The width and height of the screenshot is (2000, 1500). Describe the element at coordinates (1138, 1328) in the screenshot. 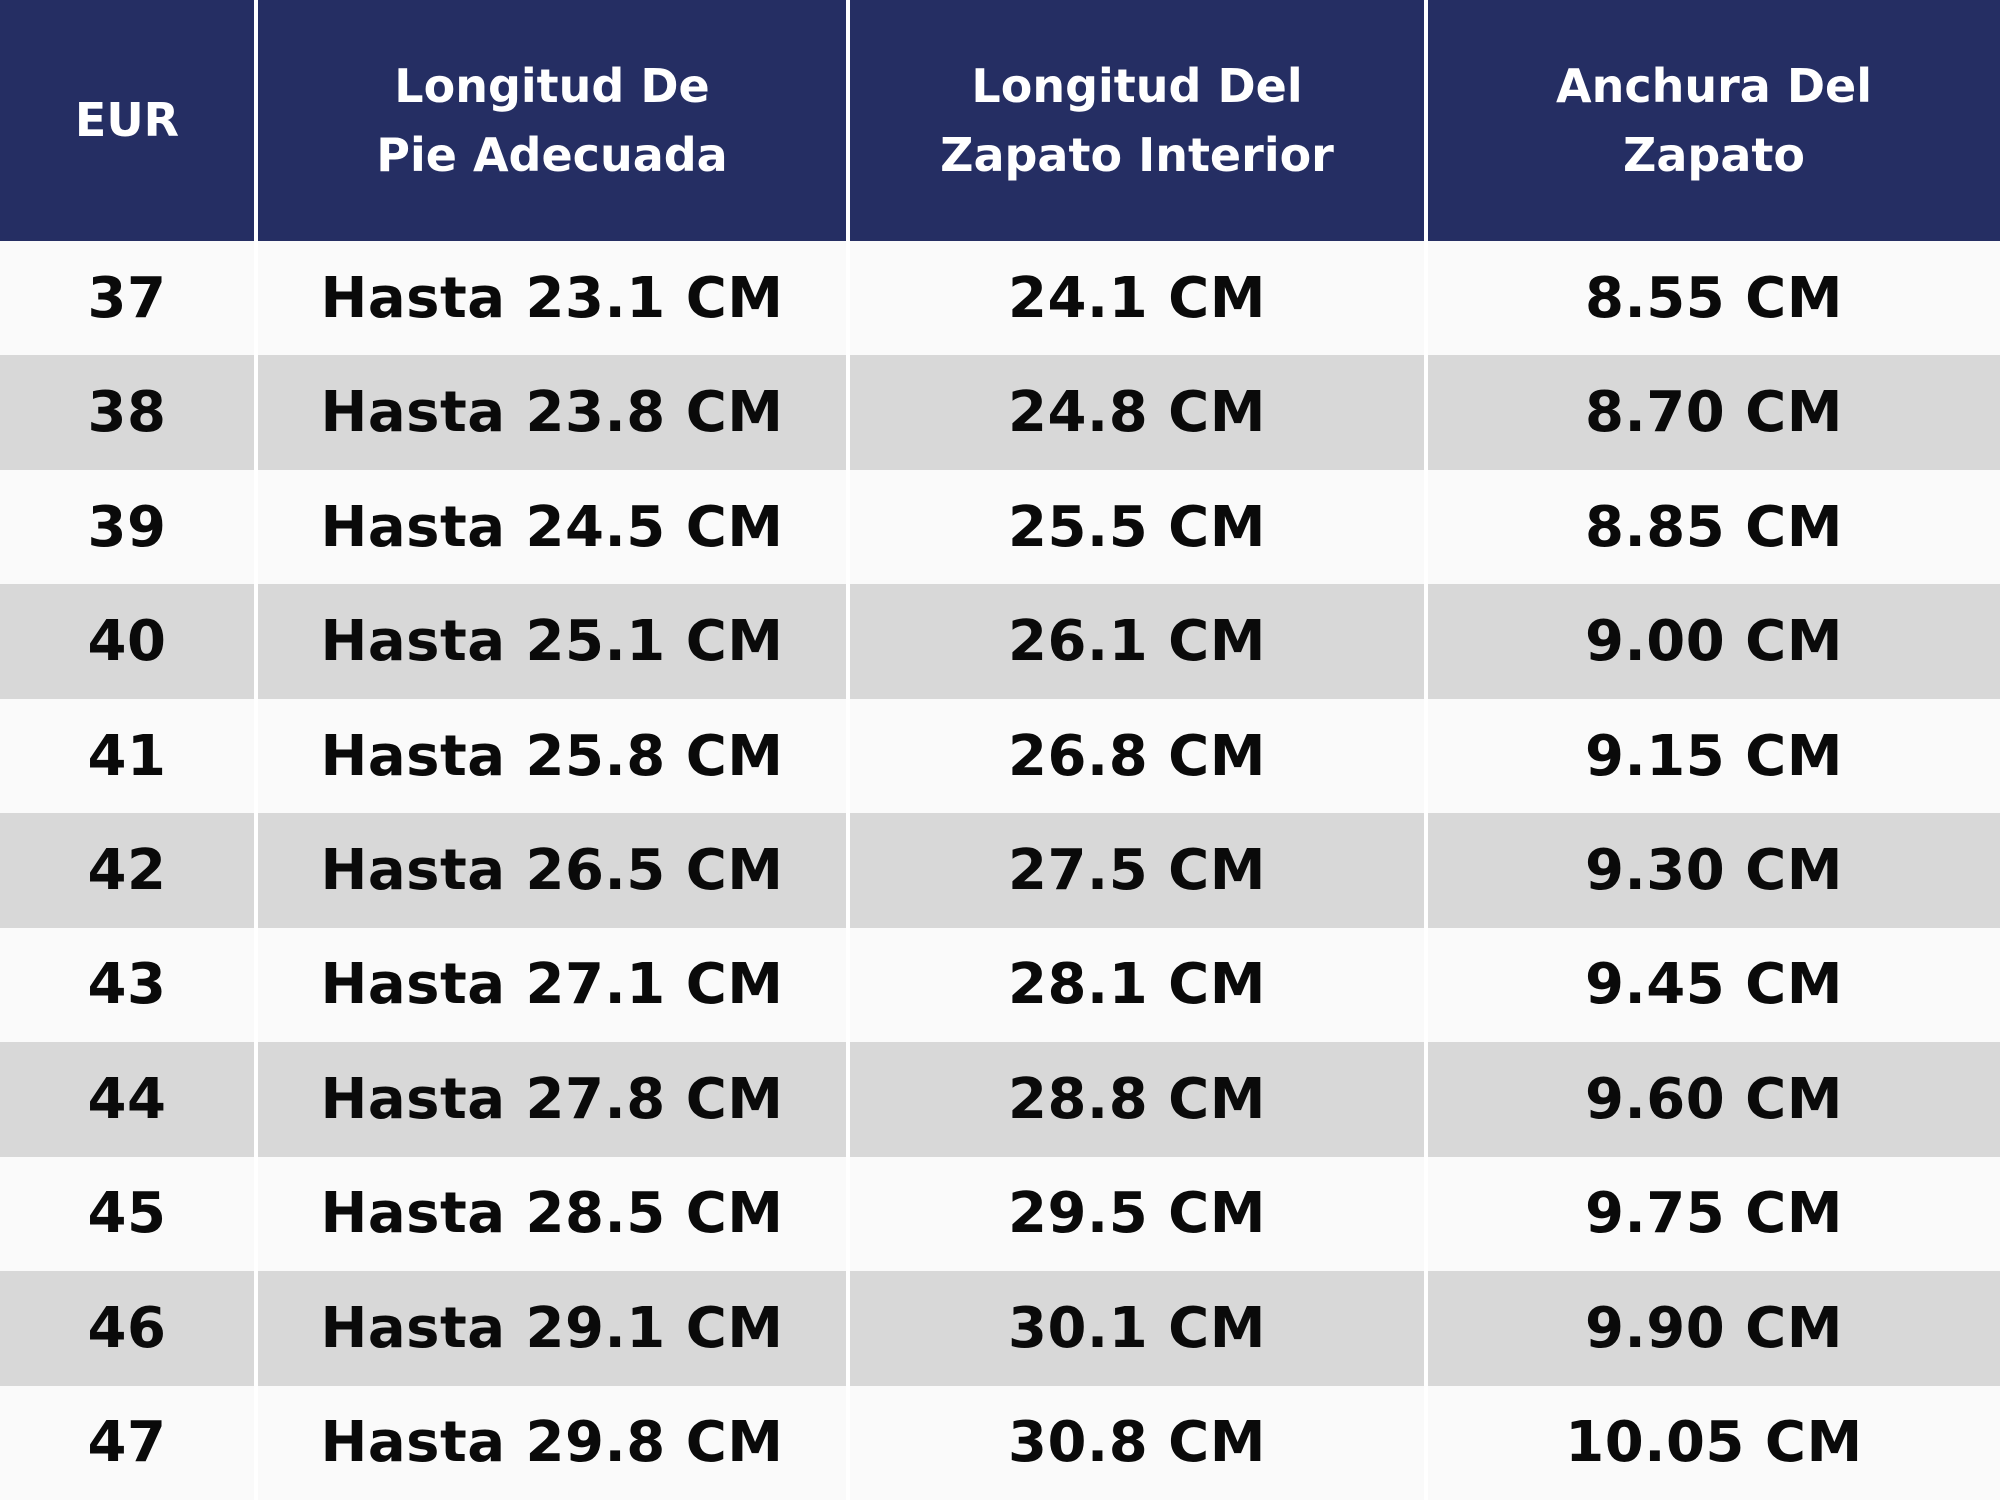

I see `cell-longitud-del-zapato-interior: 30.1 CM` at that location.